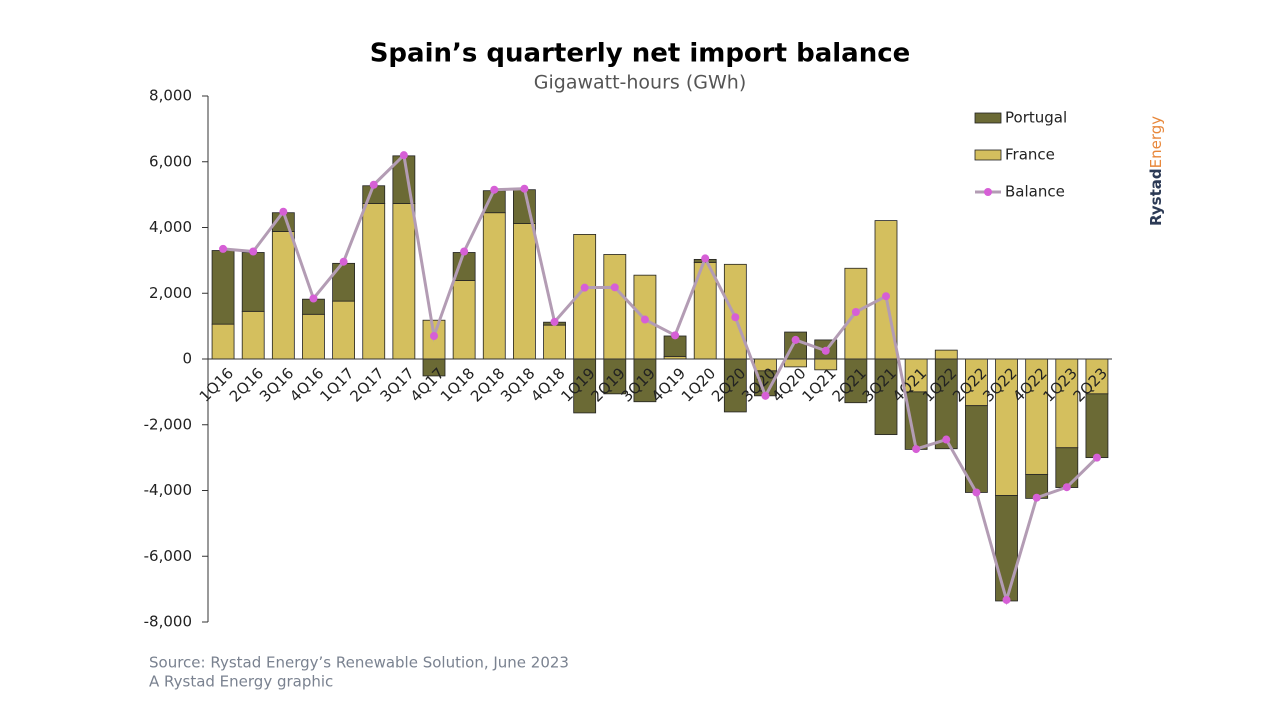 Image resolution: width=1280 pixels, height=720 pixels. I want to click on x-tick-label: 3Q17, so click(397, 384).